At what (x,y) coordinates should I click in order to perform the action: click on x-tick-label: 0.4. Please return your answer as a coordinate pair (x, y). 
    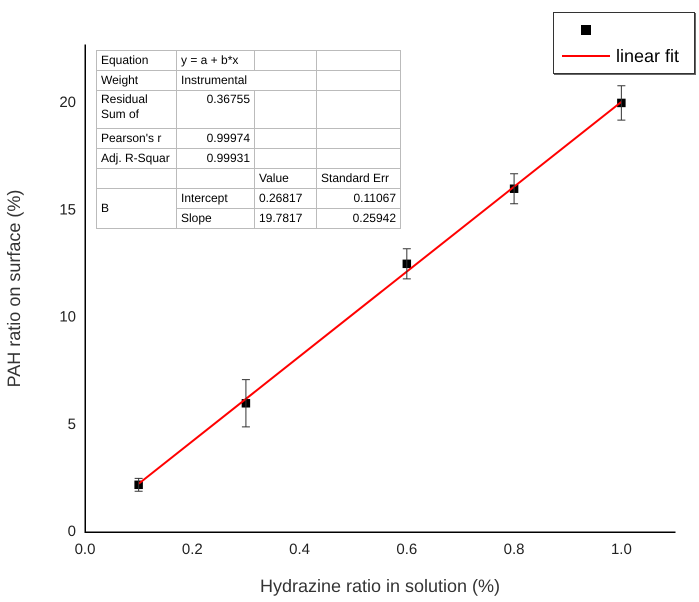
    Looking at the image, I should click on (299, 549).